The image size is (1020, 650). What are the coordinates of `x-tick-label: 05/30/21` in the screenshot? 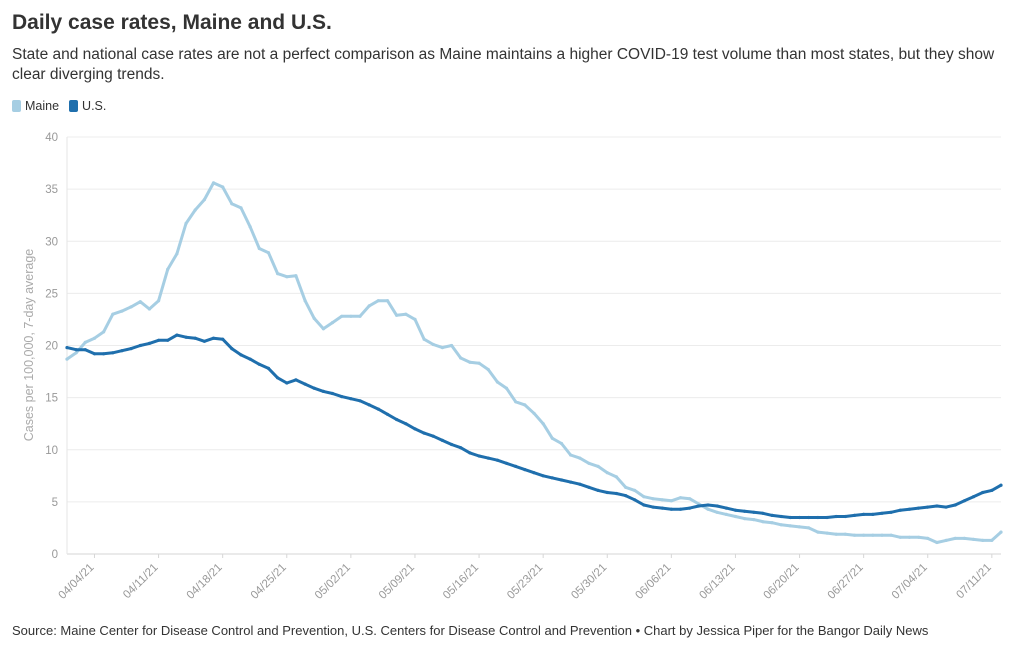 It's located at (589, 582).